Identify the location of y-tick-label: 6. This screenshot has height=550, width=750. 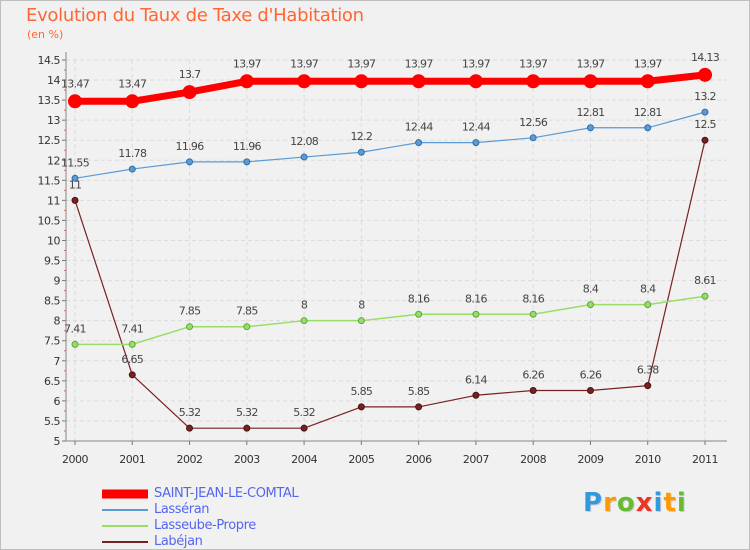
(57, 401).